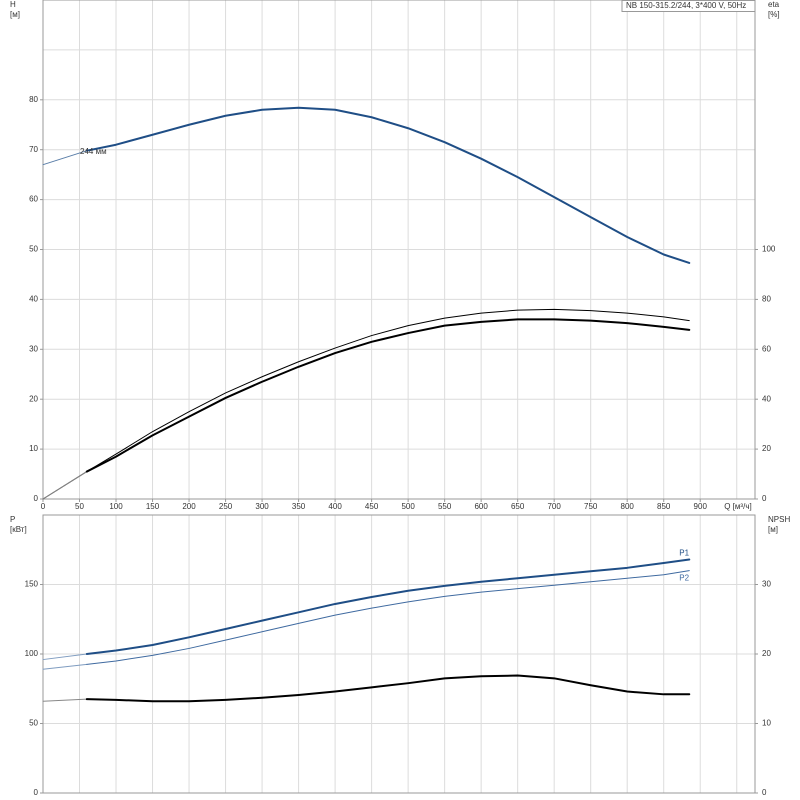 This screenshot has width=800, height=800. I want to click on x-tick-label: 550, so click(445, 506).